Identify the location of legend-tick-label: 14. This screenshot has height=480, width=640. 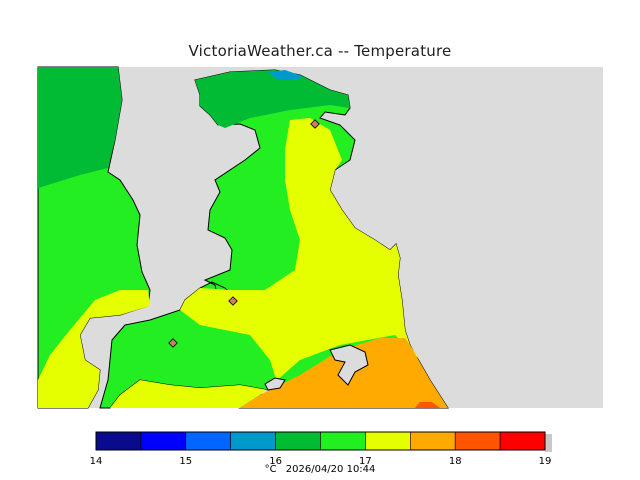
(96, 461).